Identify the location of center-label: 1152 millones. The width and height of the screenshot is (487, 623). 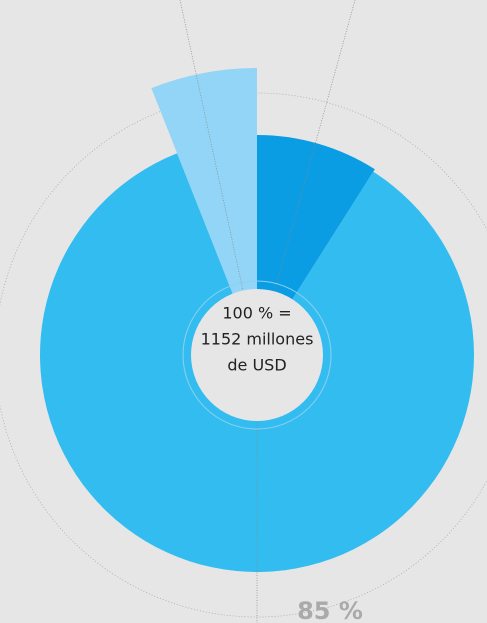
(257, 339).